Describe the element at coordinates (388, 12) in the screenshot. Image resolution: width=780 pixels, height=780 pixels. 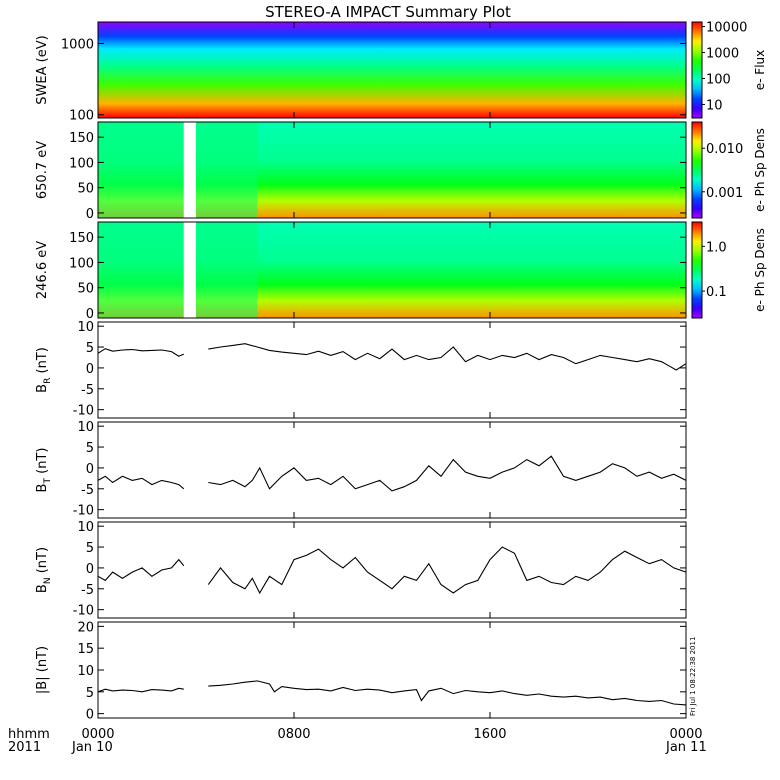
I see `figure-title: STEREO-A IMPACT Summary Plot` at that location.